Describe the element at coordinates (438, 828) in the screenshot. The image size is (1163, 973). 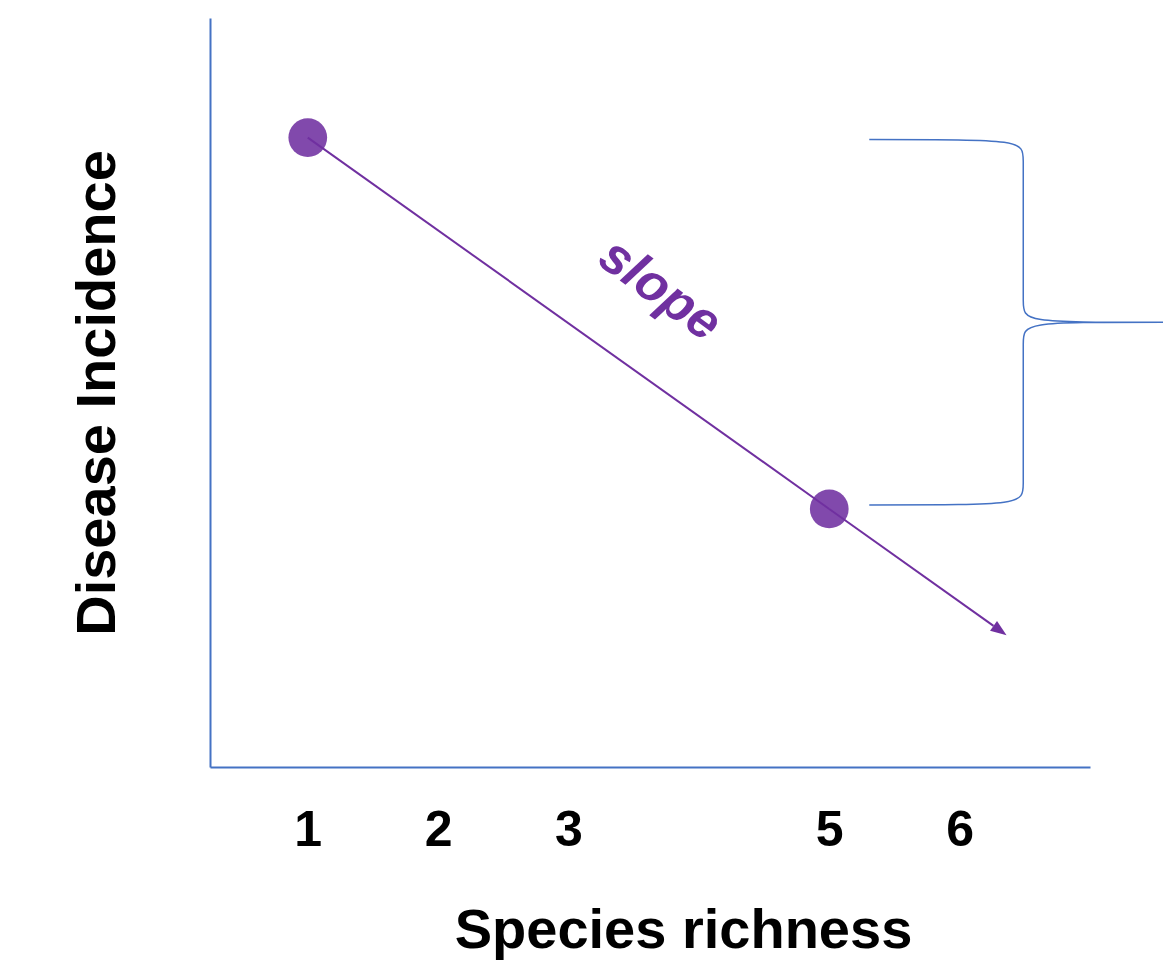
I see `x-tick-label: 2` at that location.